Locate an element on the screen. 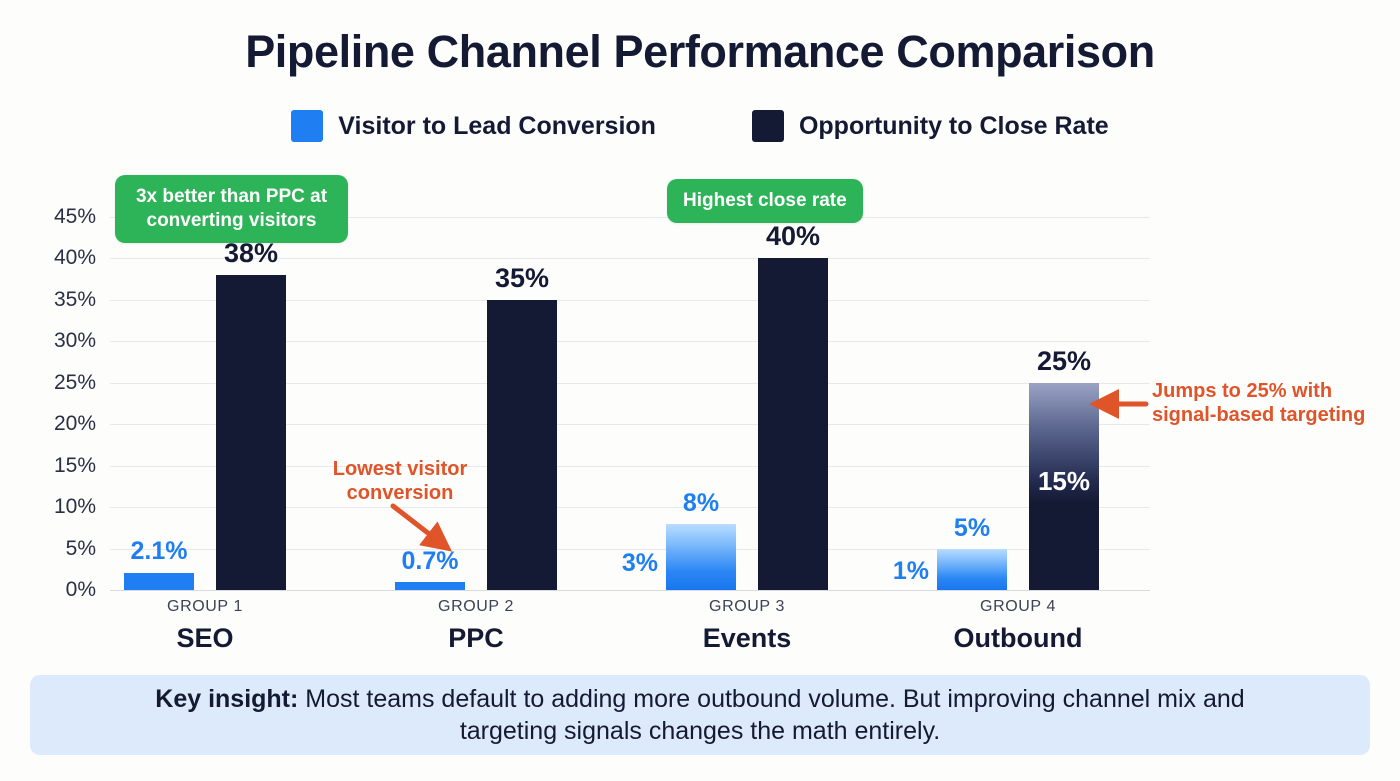 This screenshot has width=1400, height=781. bar-seo-visitor-to-lead is located at coordinates (159, 581).